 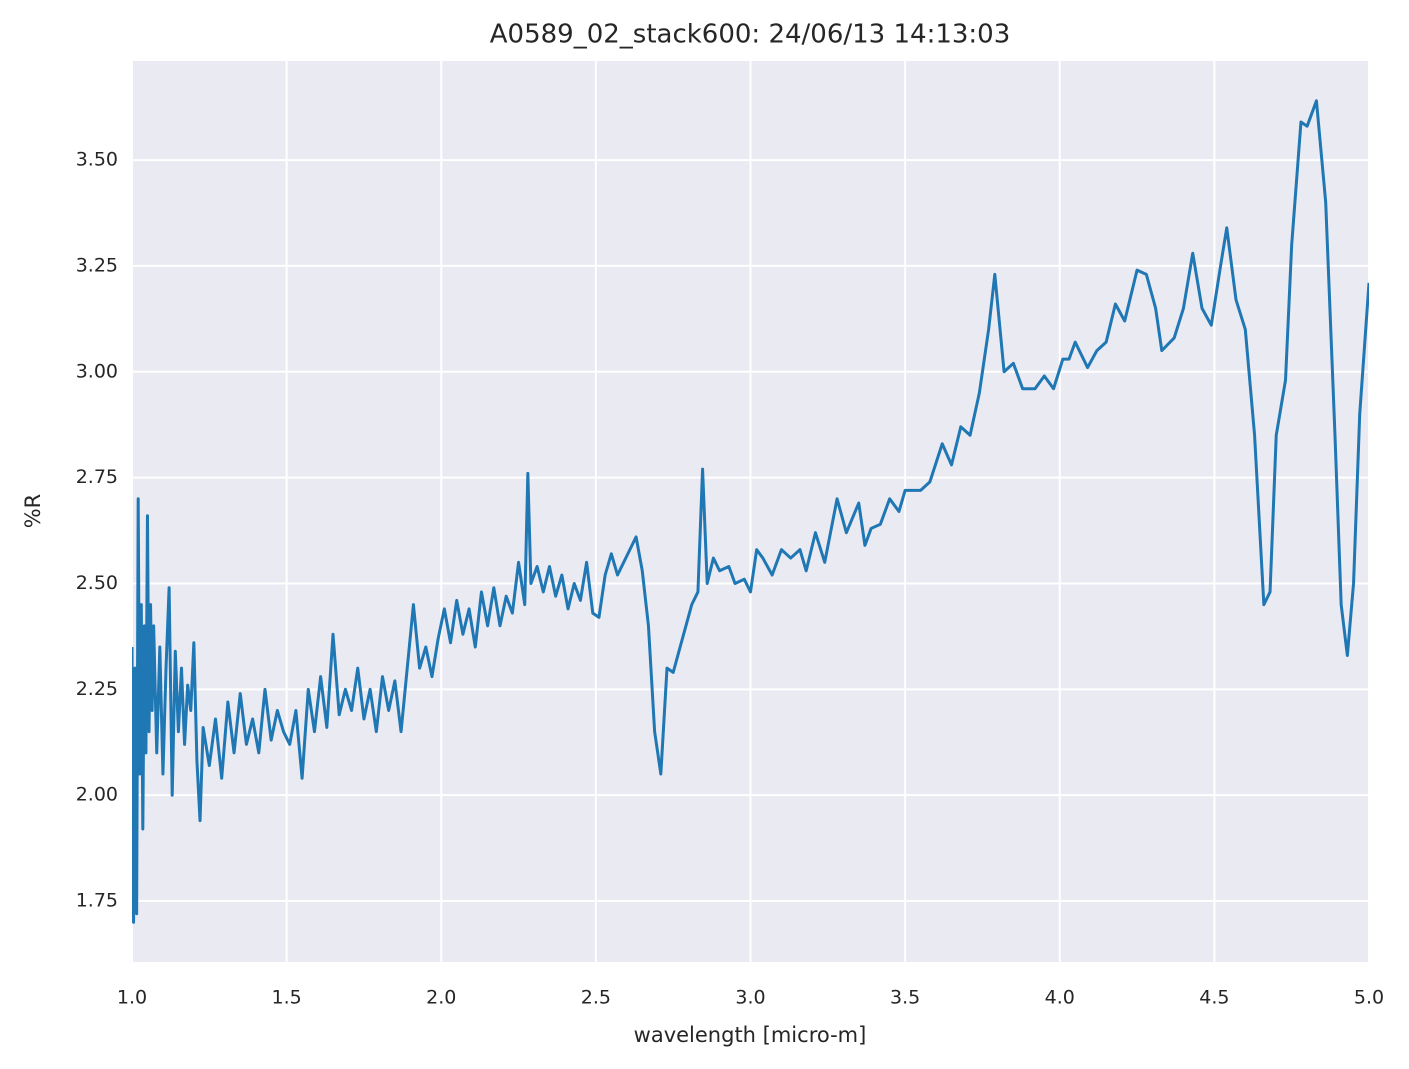 I want to click on chart-title: A0589_02_stack600: 24/06/13 14:13:03, so click(x=750, y=35).